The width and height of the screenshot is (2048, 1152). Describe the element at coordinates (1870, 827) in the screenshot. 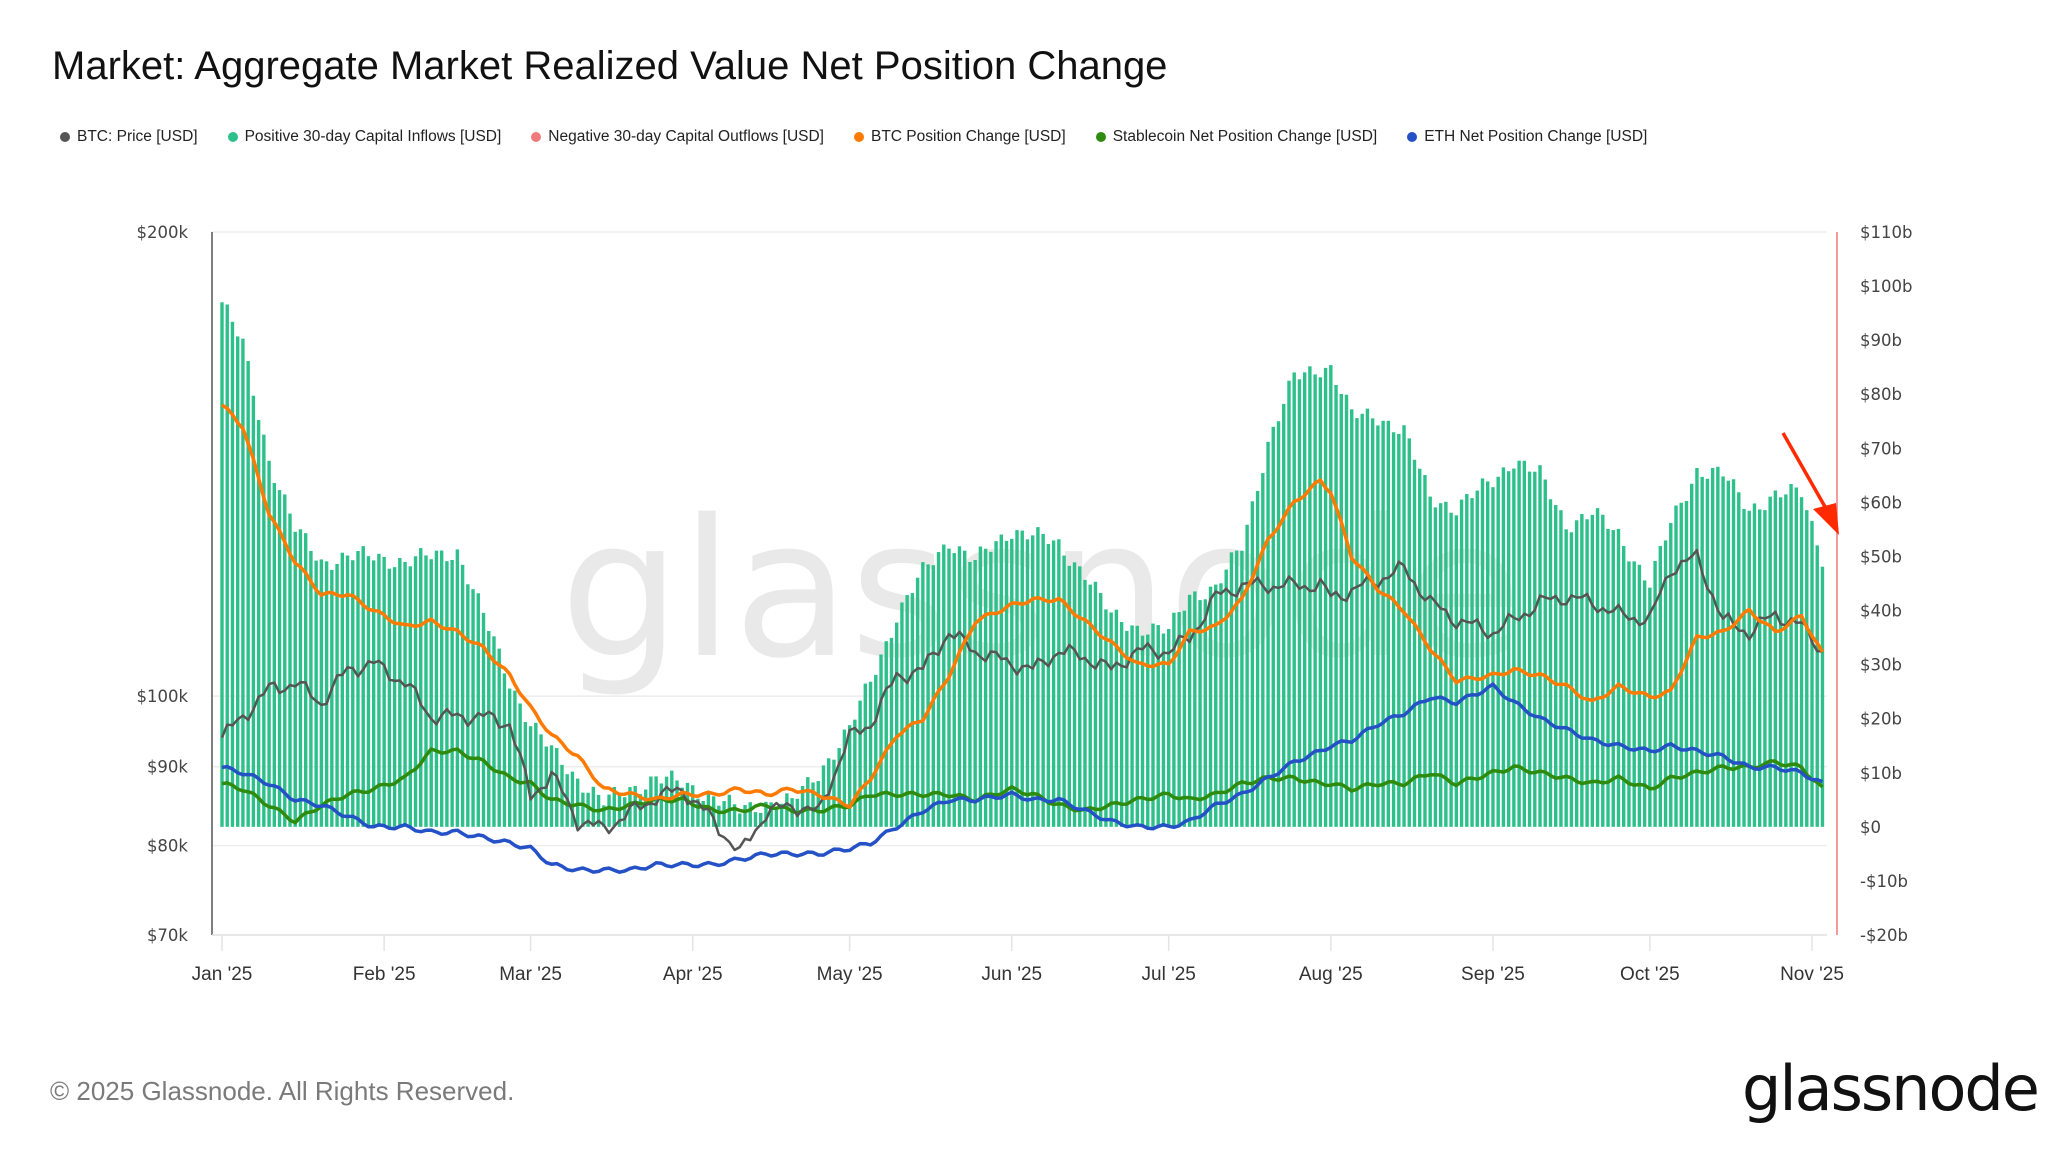

I see `right-tick-label: $0` at that location.